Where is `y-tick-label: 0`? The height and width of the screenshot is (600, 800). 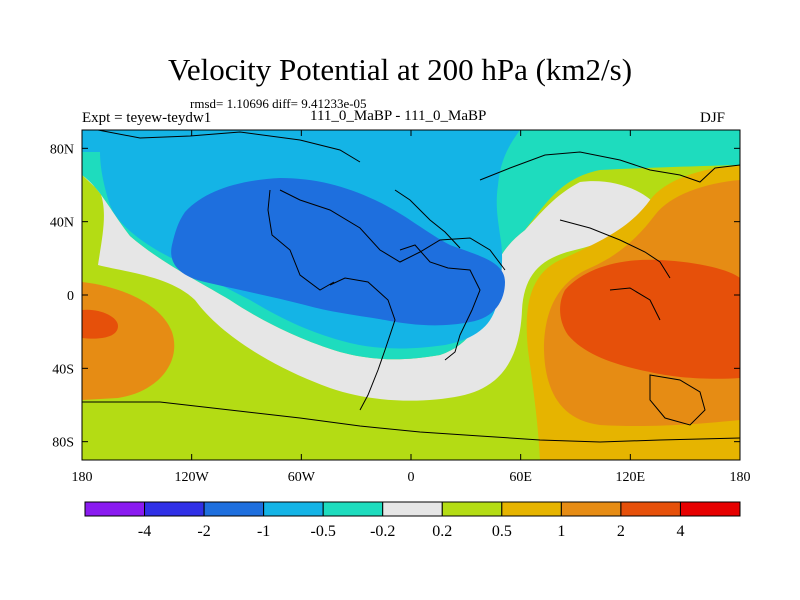
y-tick-label: 0 is located at coordinates (70, 296).